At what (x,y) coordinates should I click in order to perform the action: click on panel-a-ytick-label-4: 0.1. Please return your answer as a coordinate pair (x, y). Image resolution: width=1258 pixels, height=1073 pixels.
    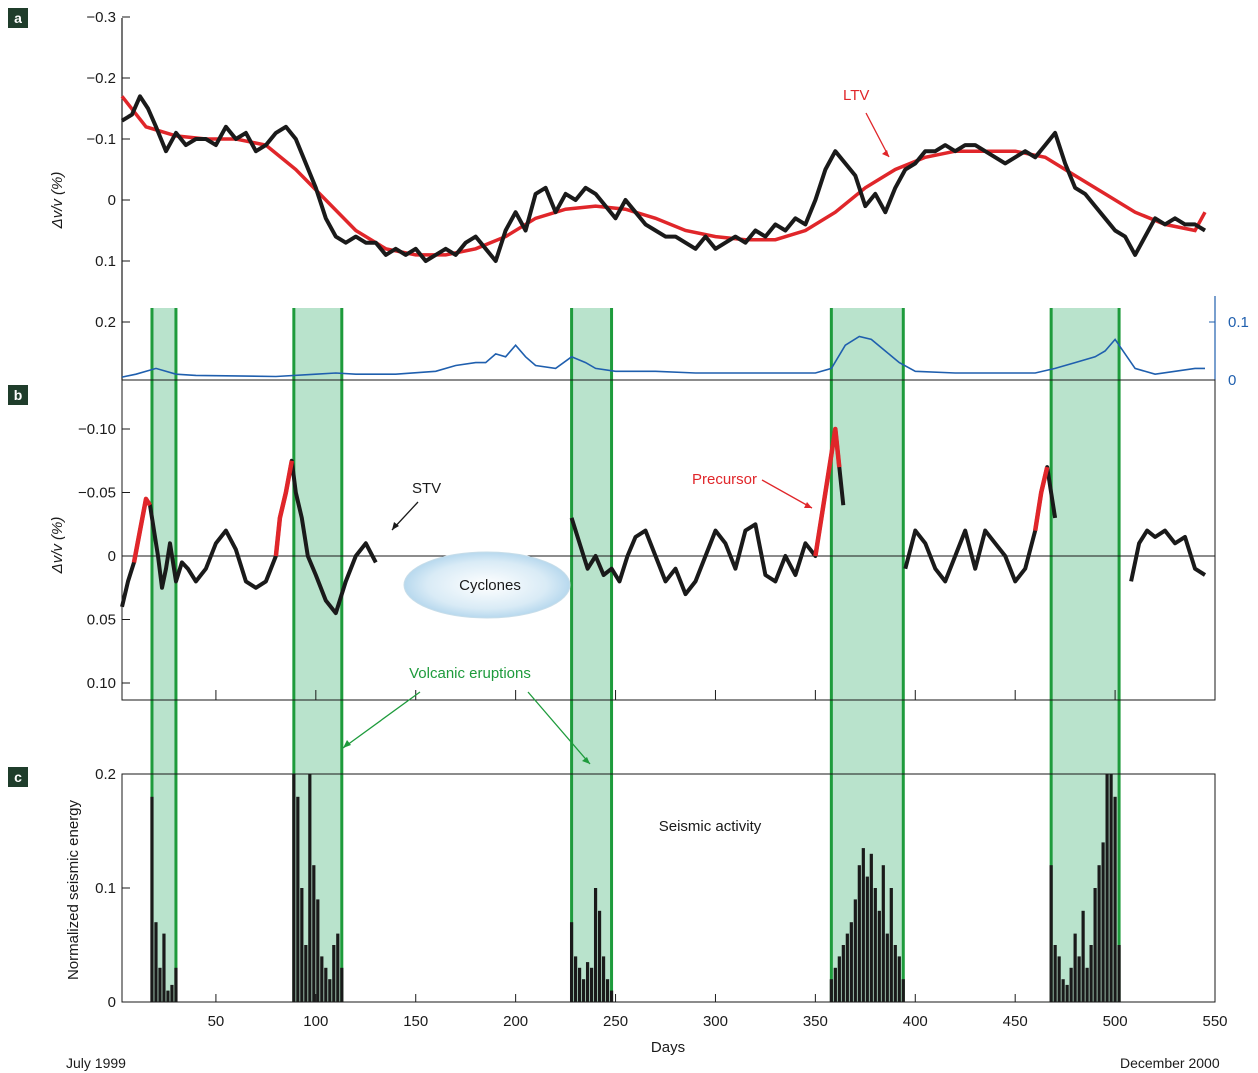
    Looking at the image, I should click on (105, 261).